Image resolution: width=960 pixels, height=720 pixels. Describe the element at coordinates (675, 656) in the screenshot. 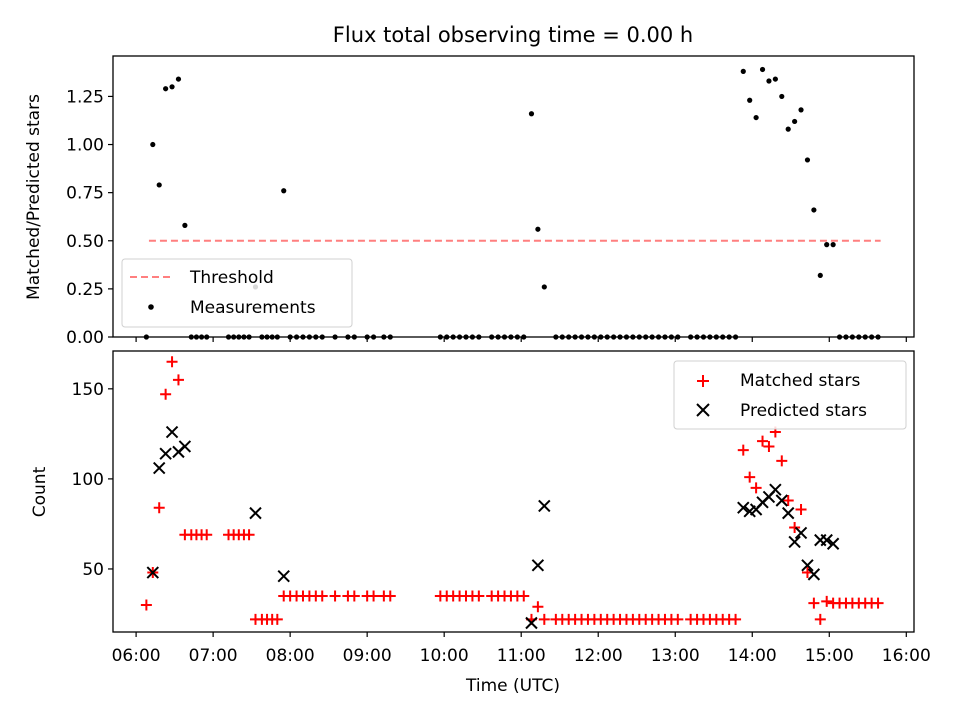

I see `x-tick-label: 13:00` at that location.